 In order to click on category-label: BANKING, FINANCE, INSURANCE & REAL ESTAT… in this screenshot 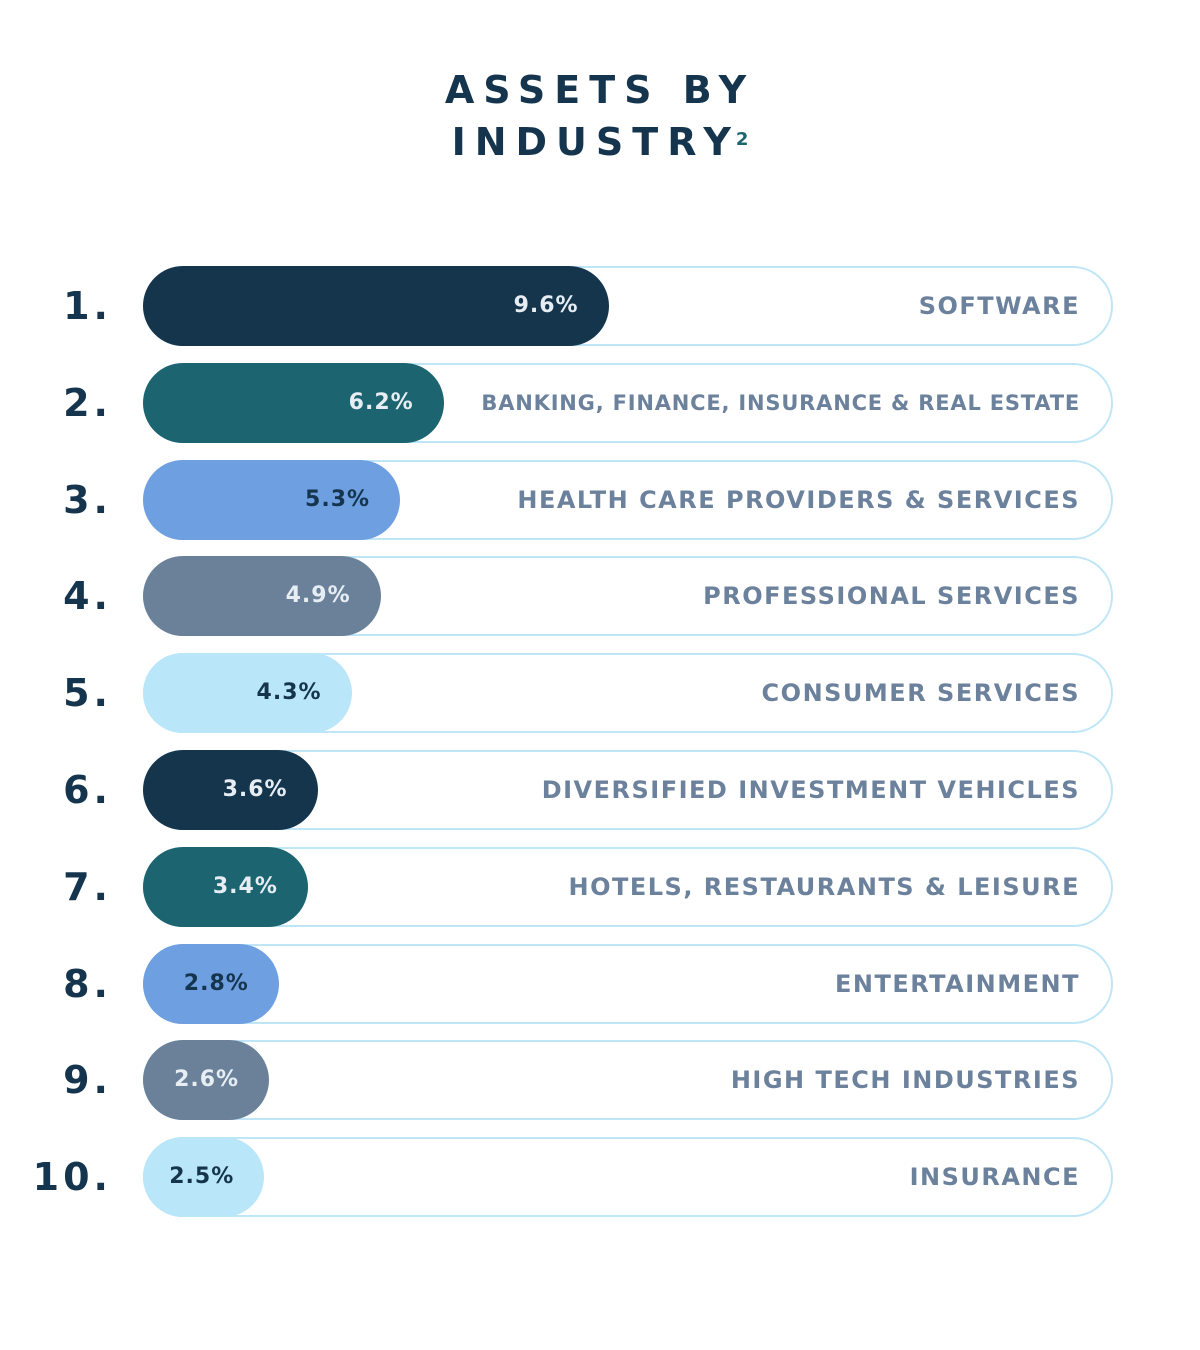, I will do `click(780, 403)`.